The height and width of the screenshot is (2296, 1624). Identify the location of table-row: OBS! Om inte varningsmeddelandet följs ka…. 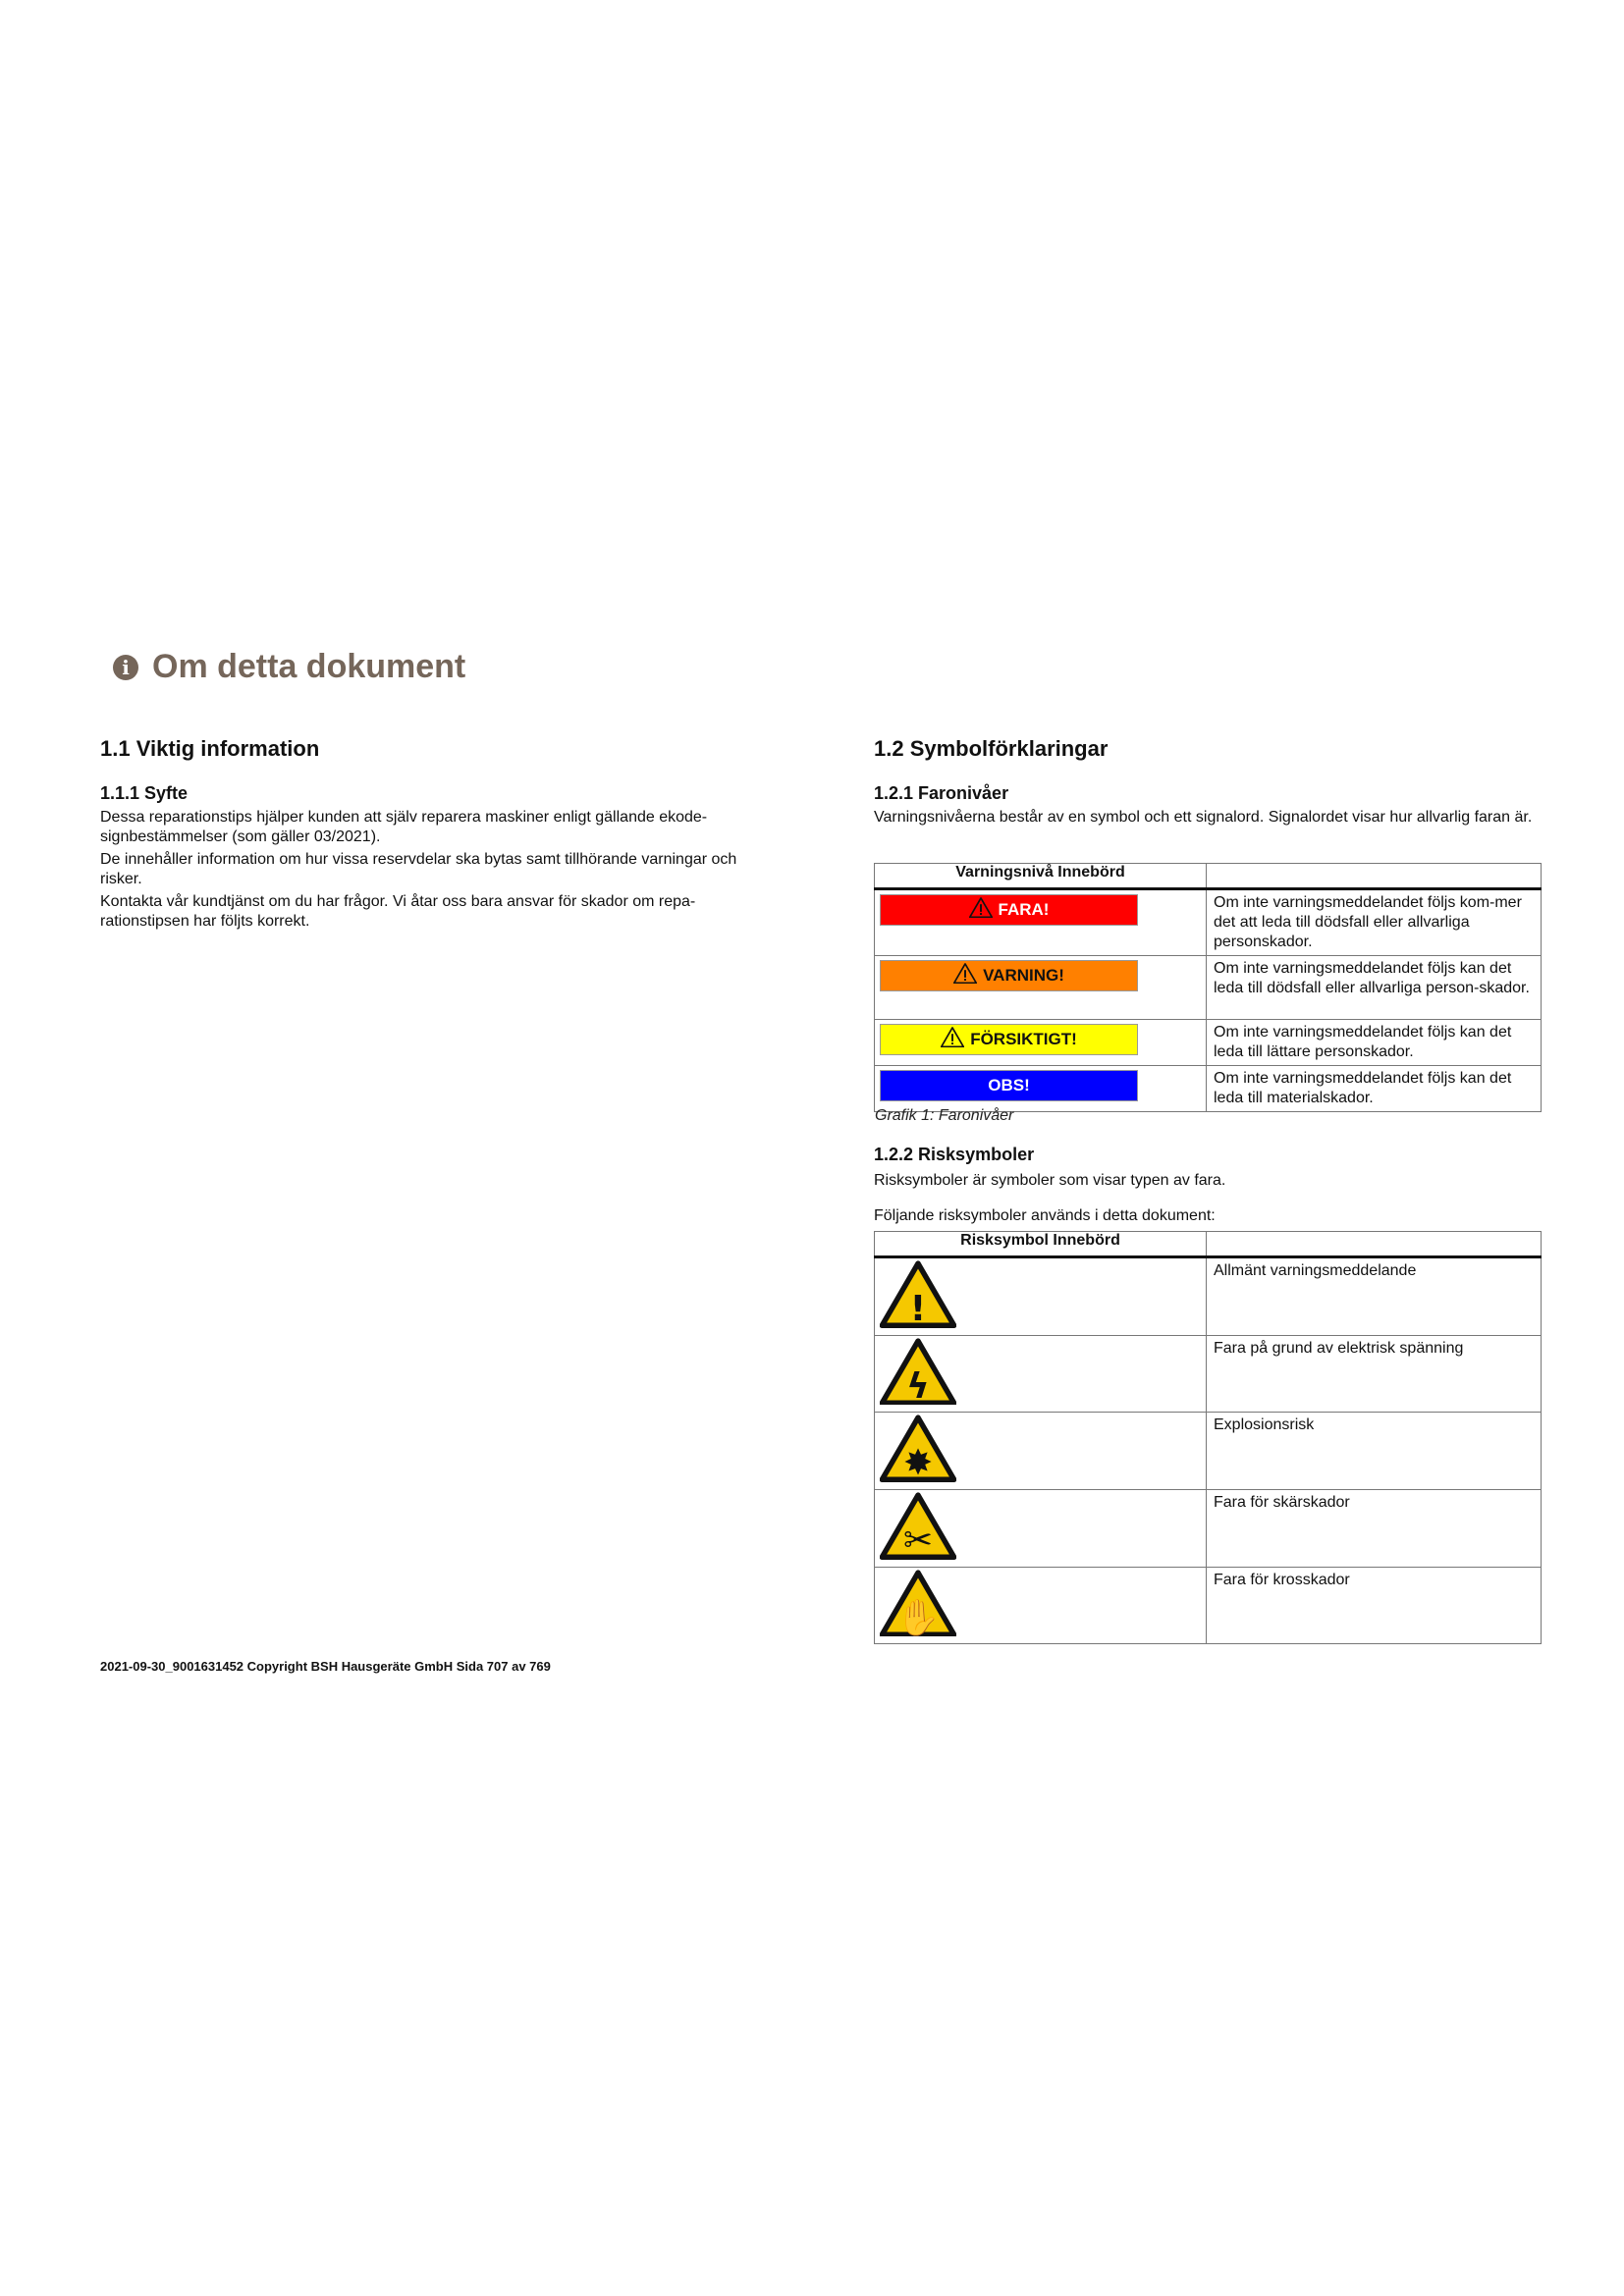
(1208, 1088).